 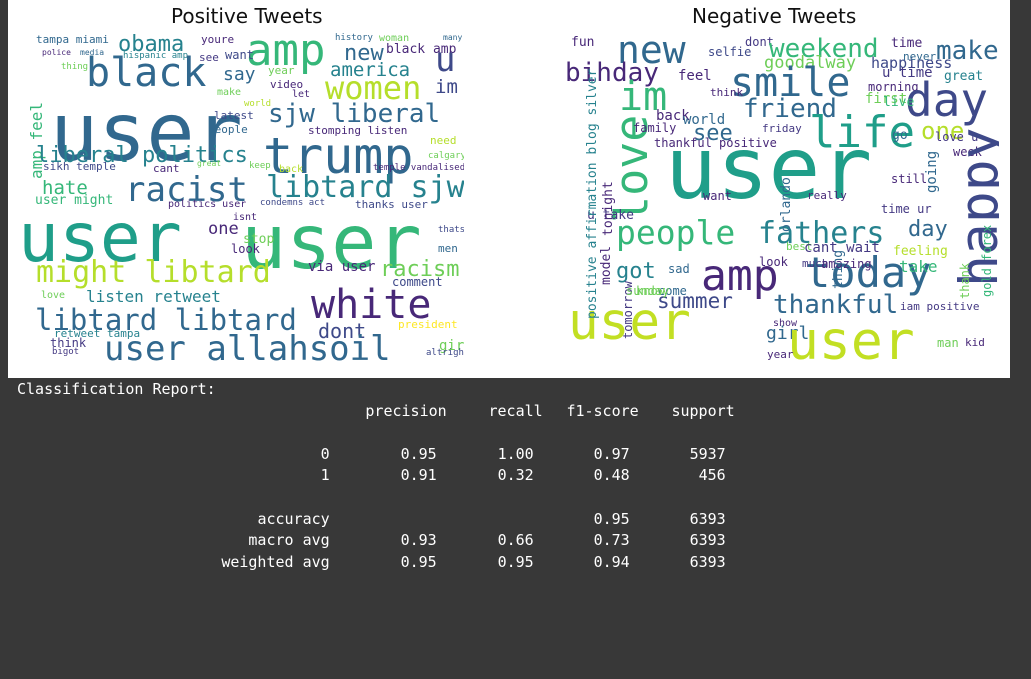 What do you see at coordinates (338, 156) in the screenshot?
I see `positive-word: trump` at bounding box center [338, 156].